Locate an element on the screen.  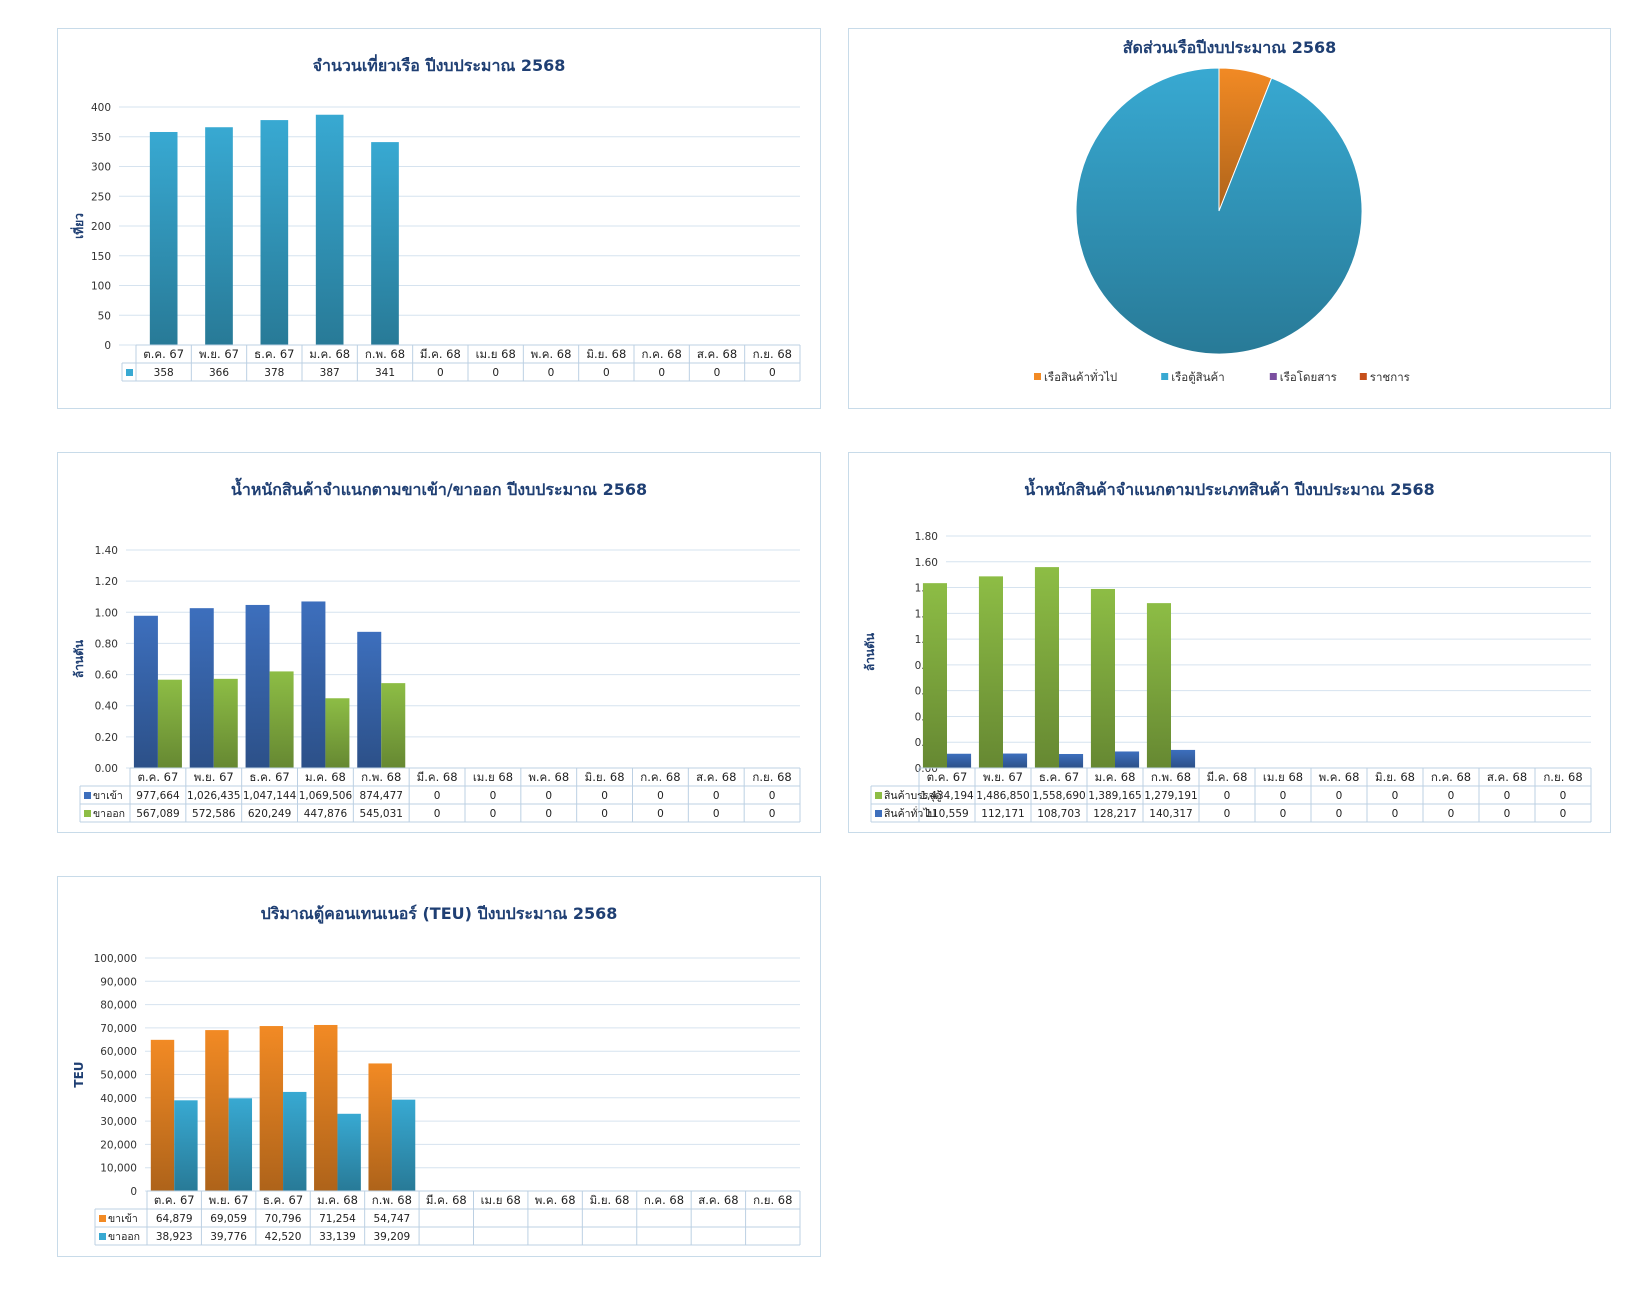
data-label: 358 is located at coordinates (164, 373).